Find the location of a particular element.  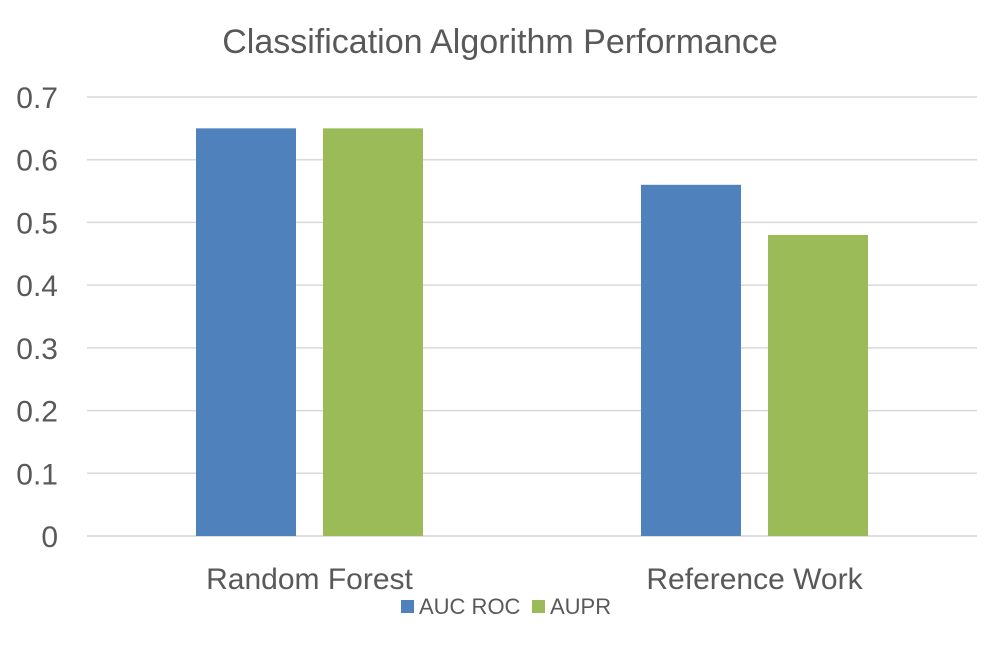

y-tick-label: 0.4 is located at coordinates (37, 286).